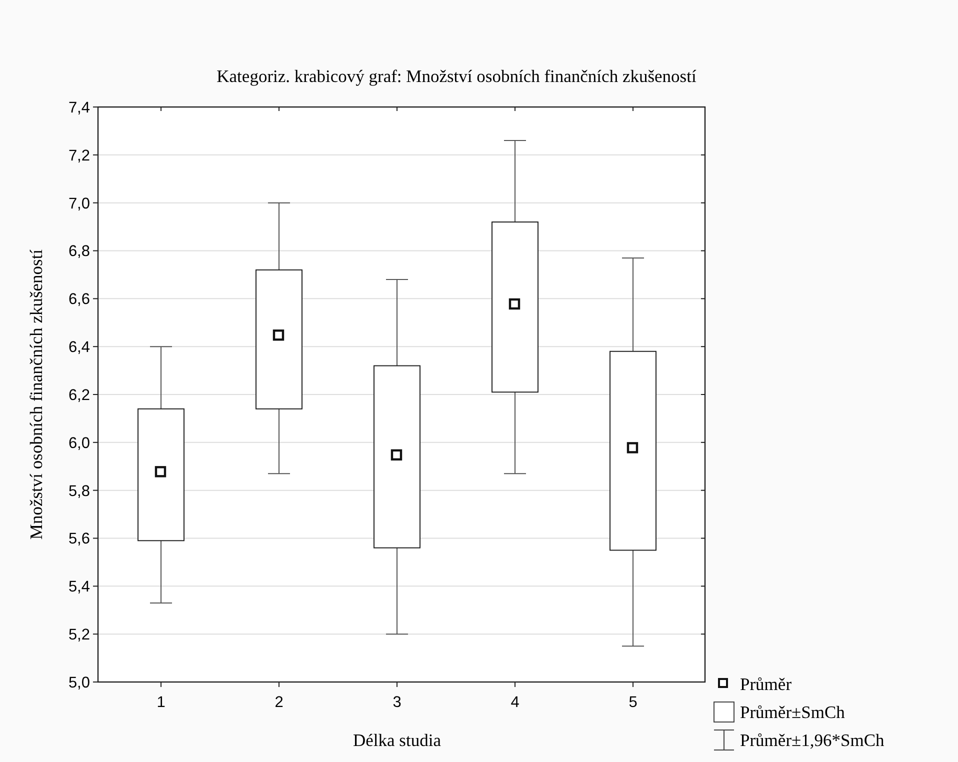 The image size is (958, 762). I want to click on y-tick-label: 6,2, so click(79, 395).